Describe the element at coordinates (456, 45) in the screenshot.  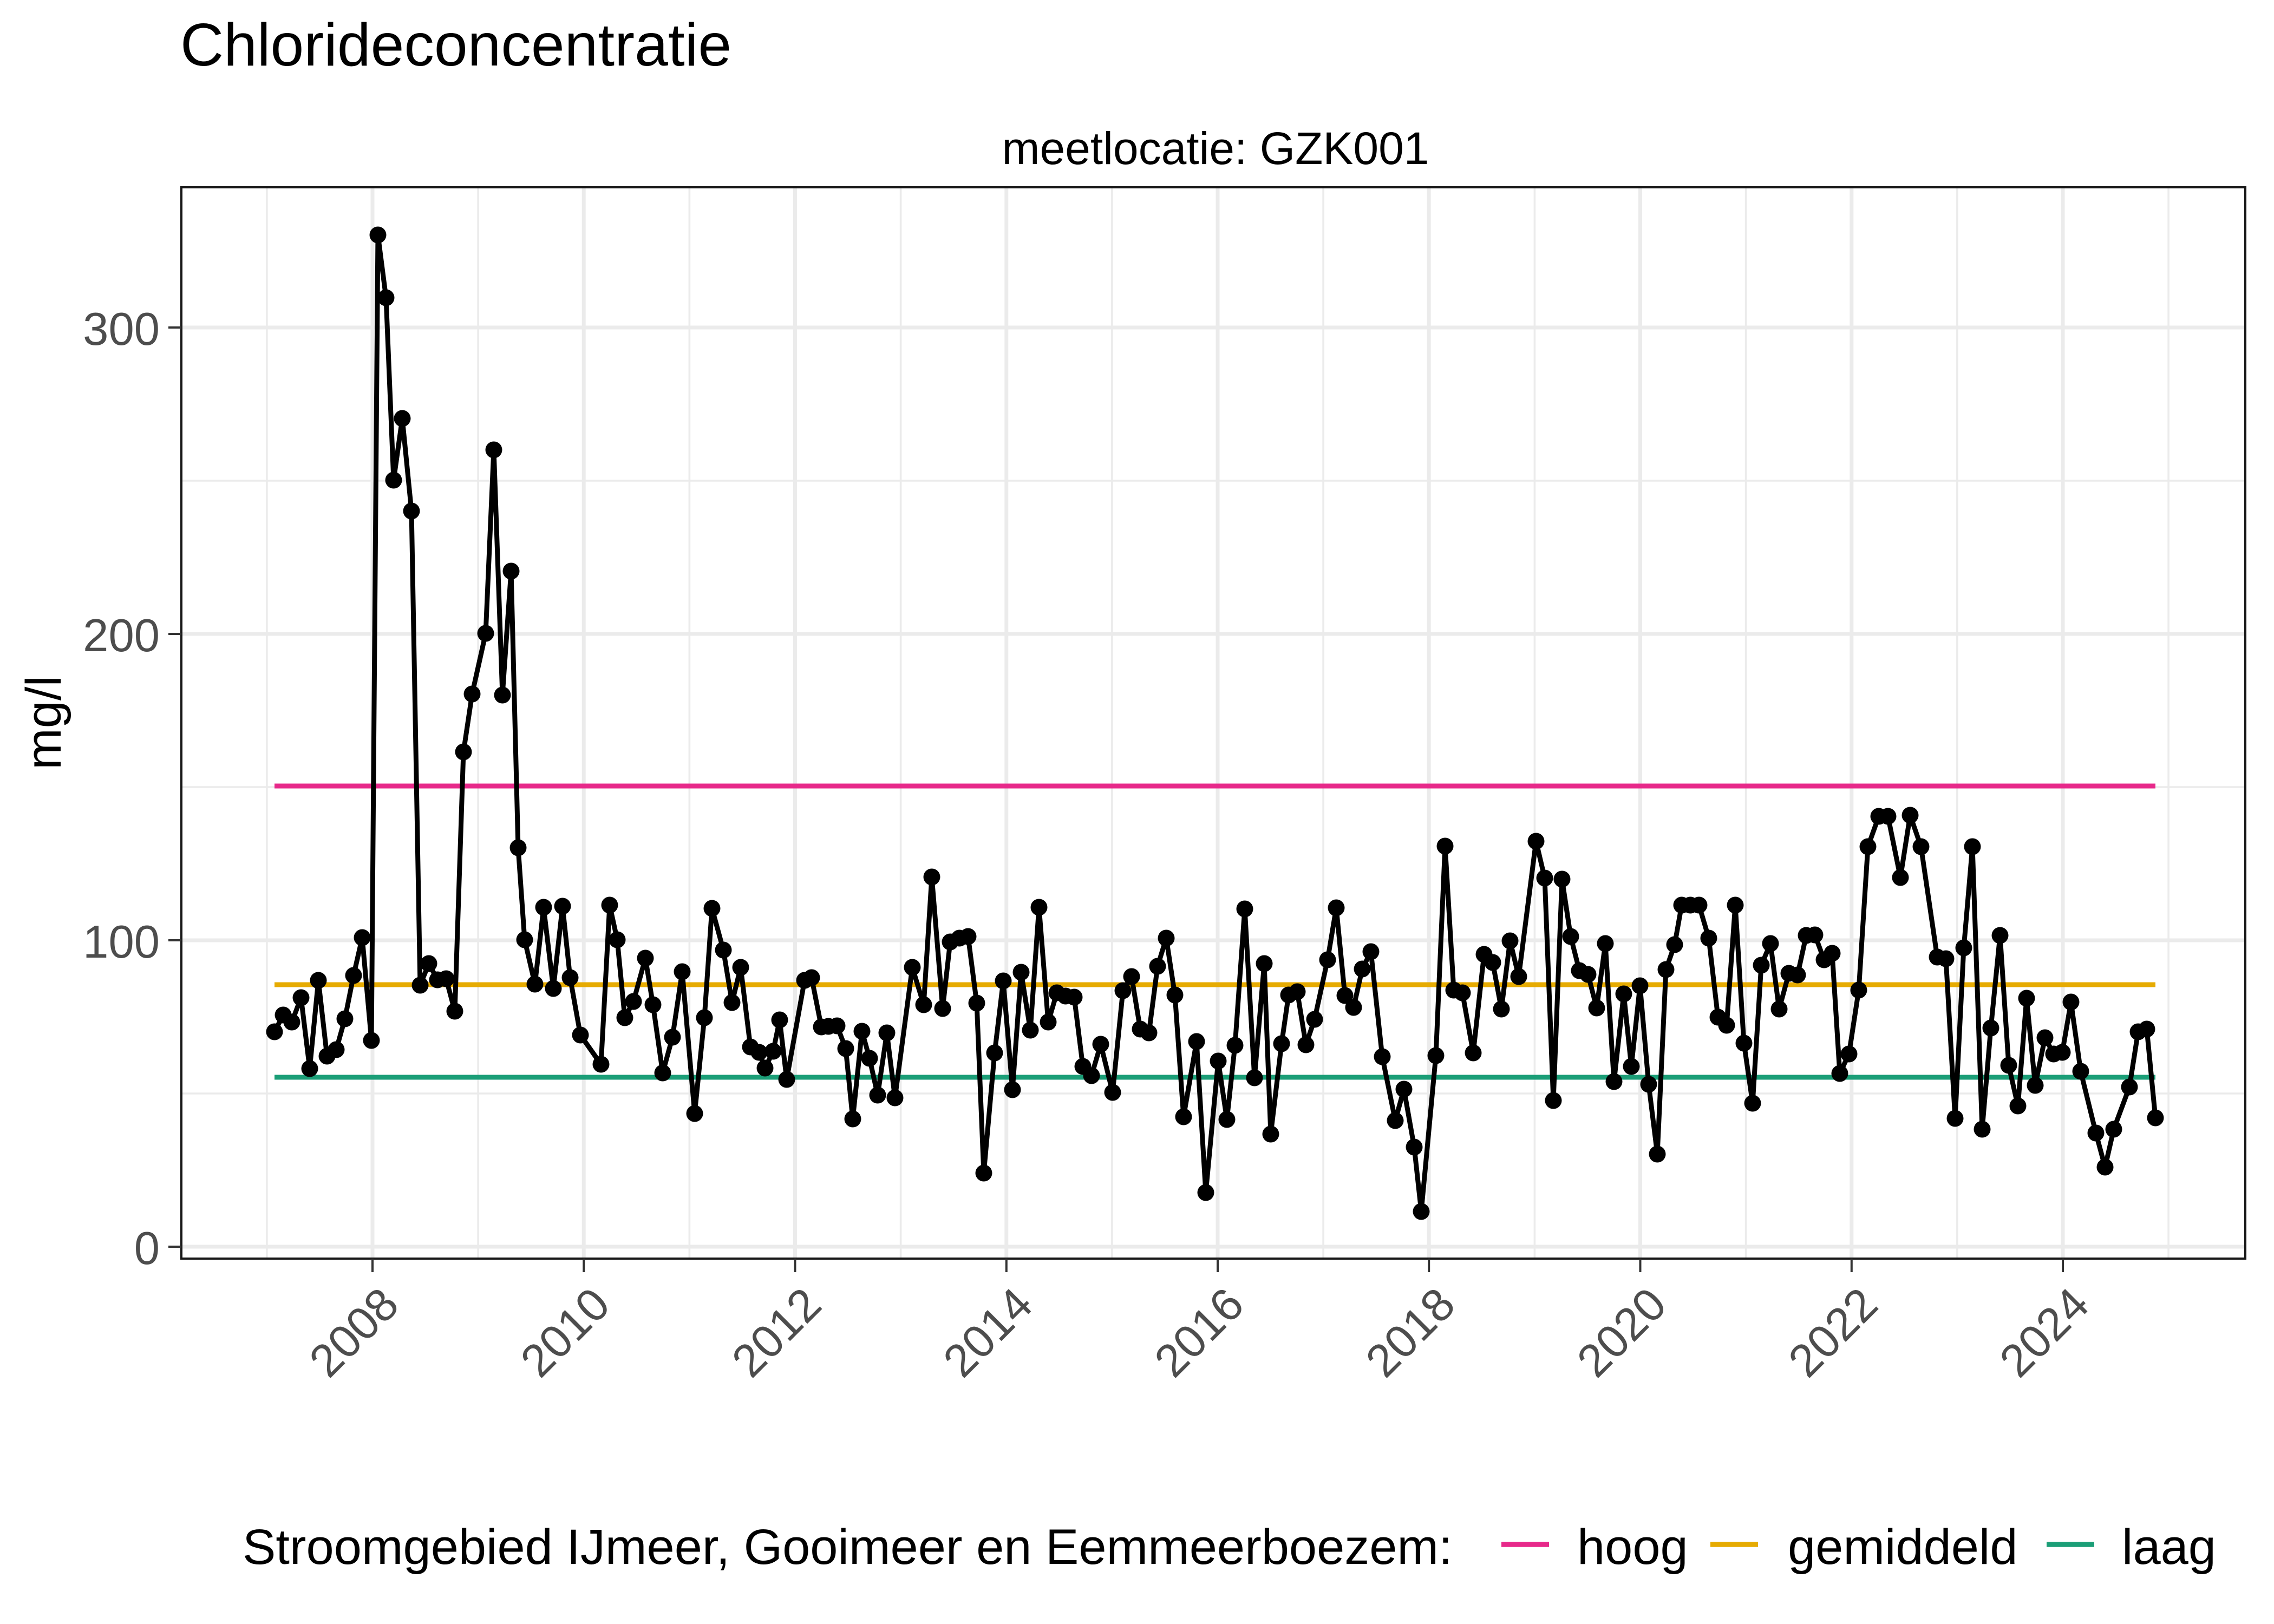
I see `svg-text: Chlorideconcentratie` at that location.